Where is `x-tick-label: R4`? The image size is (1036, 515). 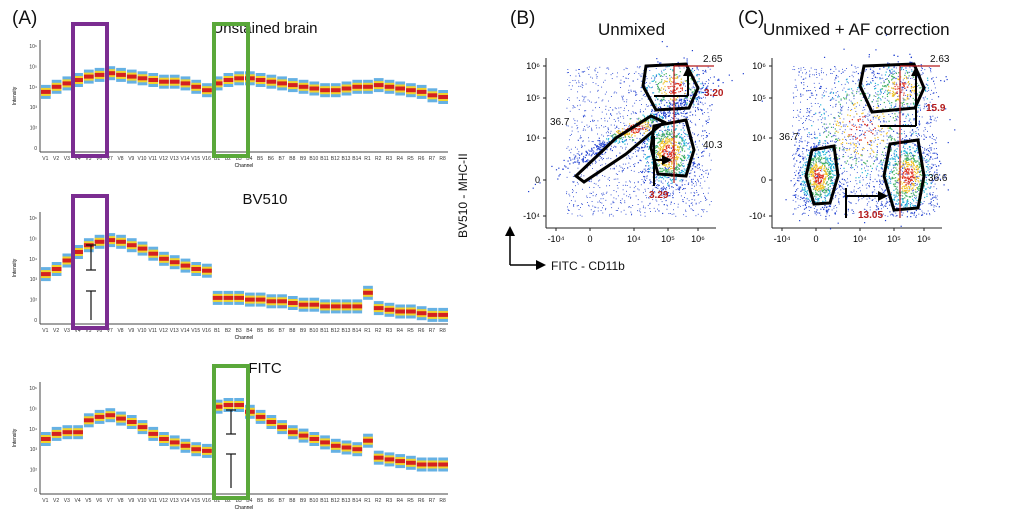
x-tick-label: R4 is located at coordinates (399, 501).